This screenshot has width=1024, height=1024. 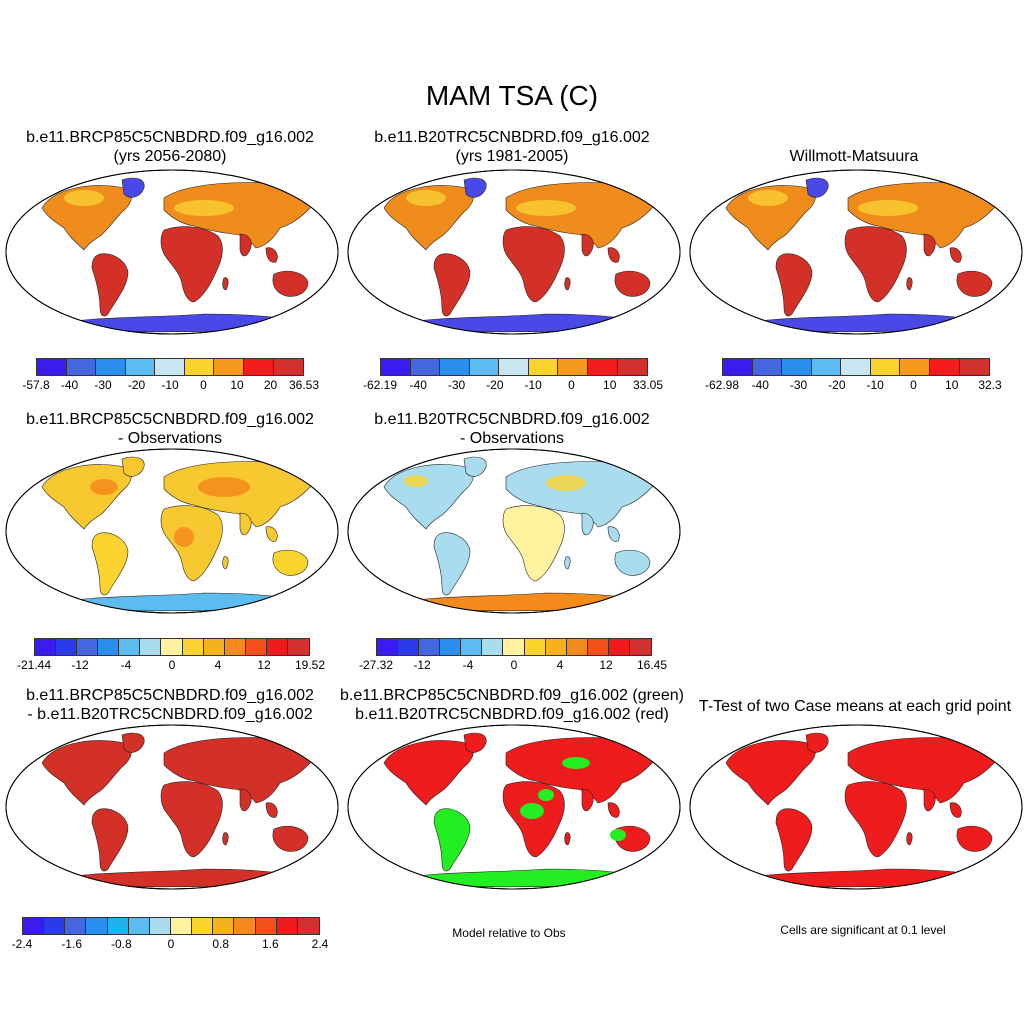 What do you see at coordinates (722, 385) in the screenshot?
I see `colorbar-tick-label: -62.98` at bounding box center [722, 385].